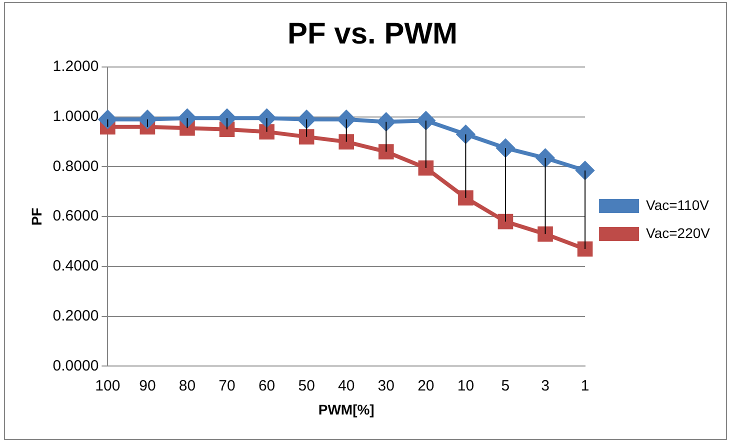 The height and width of the screenshot is (444, 731). Describe the element at coordinates (505, 385) in the screenshot. I see `x-tick-label: 5` at that location.